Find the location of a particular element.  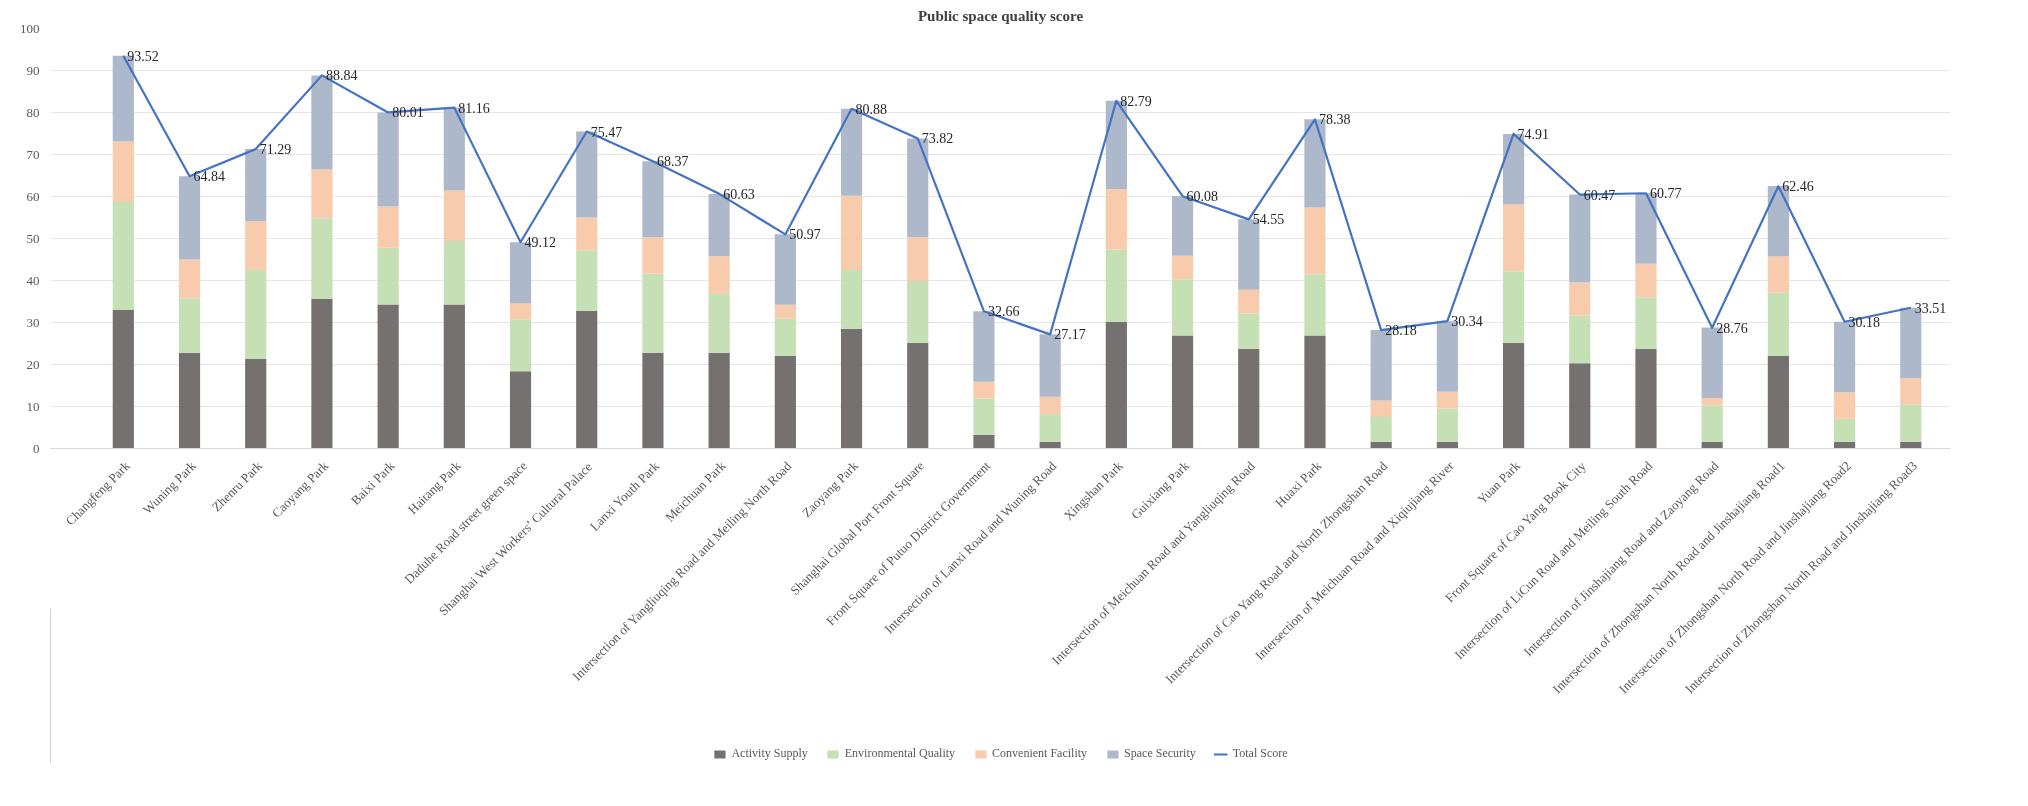

data-label: 62.46 is located at coordinates (1798, 187).